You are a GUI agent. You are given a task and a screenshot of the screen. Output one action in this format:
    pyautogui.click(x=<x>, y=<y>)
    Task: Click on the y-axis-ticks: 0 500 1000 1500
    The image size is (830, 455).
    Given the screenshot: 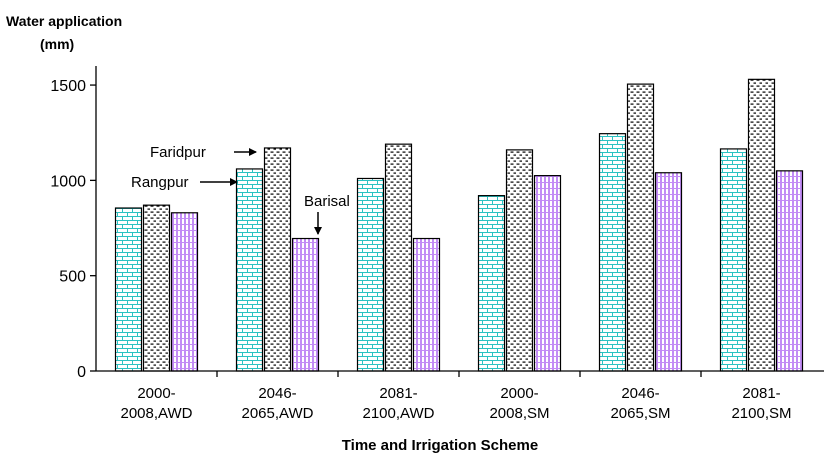 What is the action you would take?
    pyautogui.click(x=73, y=229)
    